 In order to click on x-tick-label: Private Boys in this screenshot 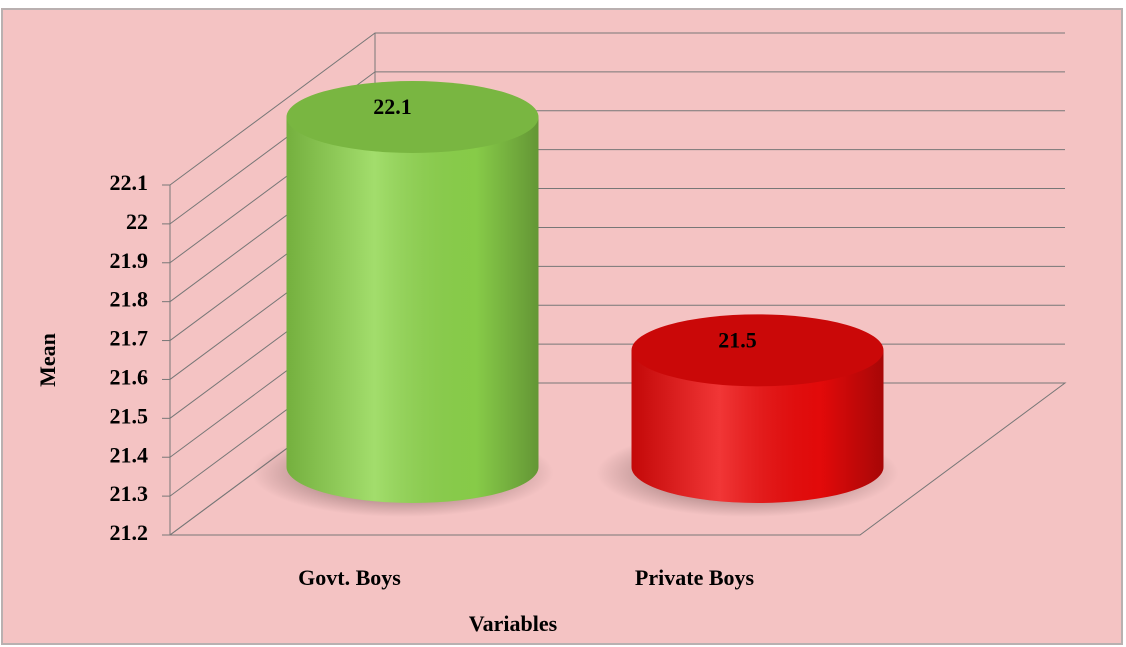, I will do `click(695, 577)`.